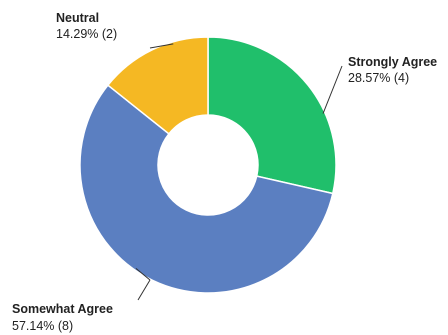 The width and height of the screenshot is (448, 335). What do you see at coordinates (144, 290) in the screenshot?
I see `leader-line-somewhat-agree-tail` at bounding box center [144, 290].